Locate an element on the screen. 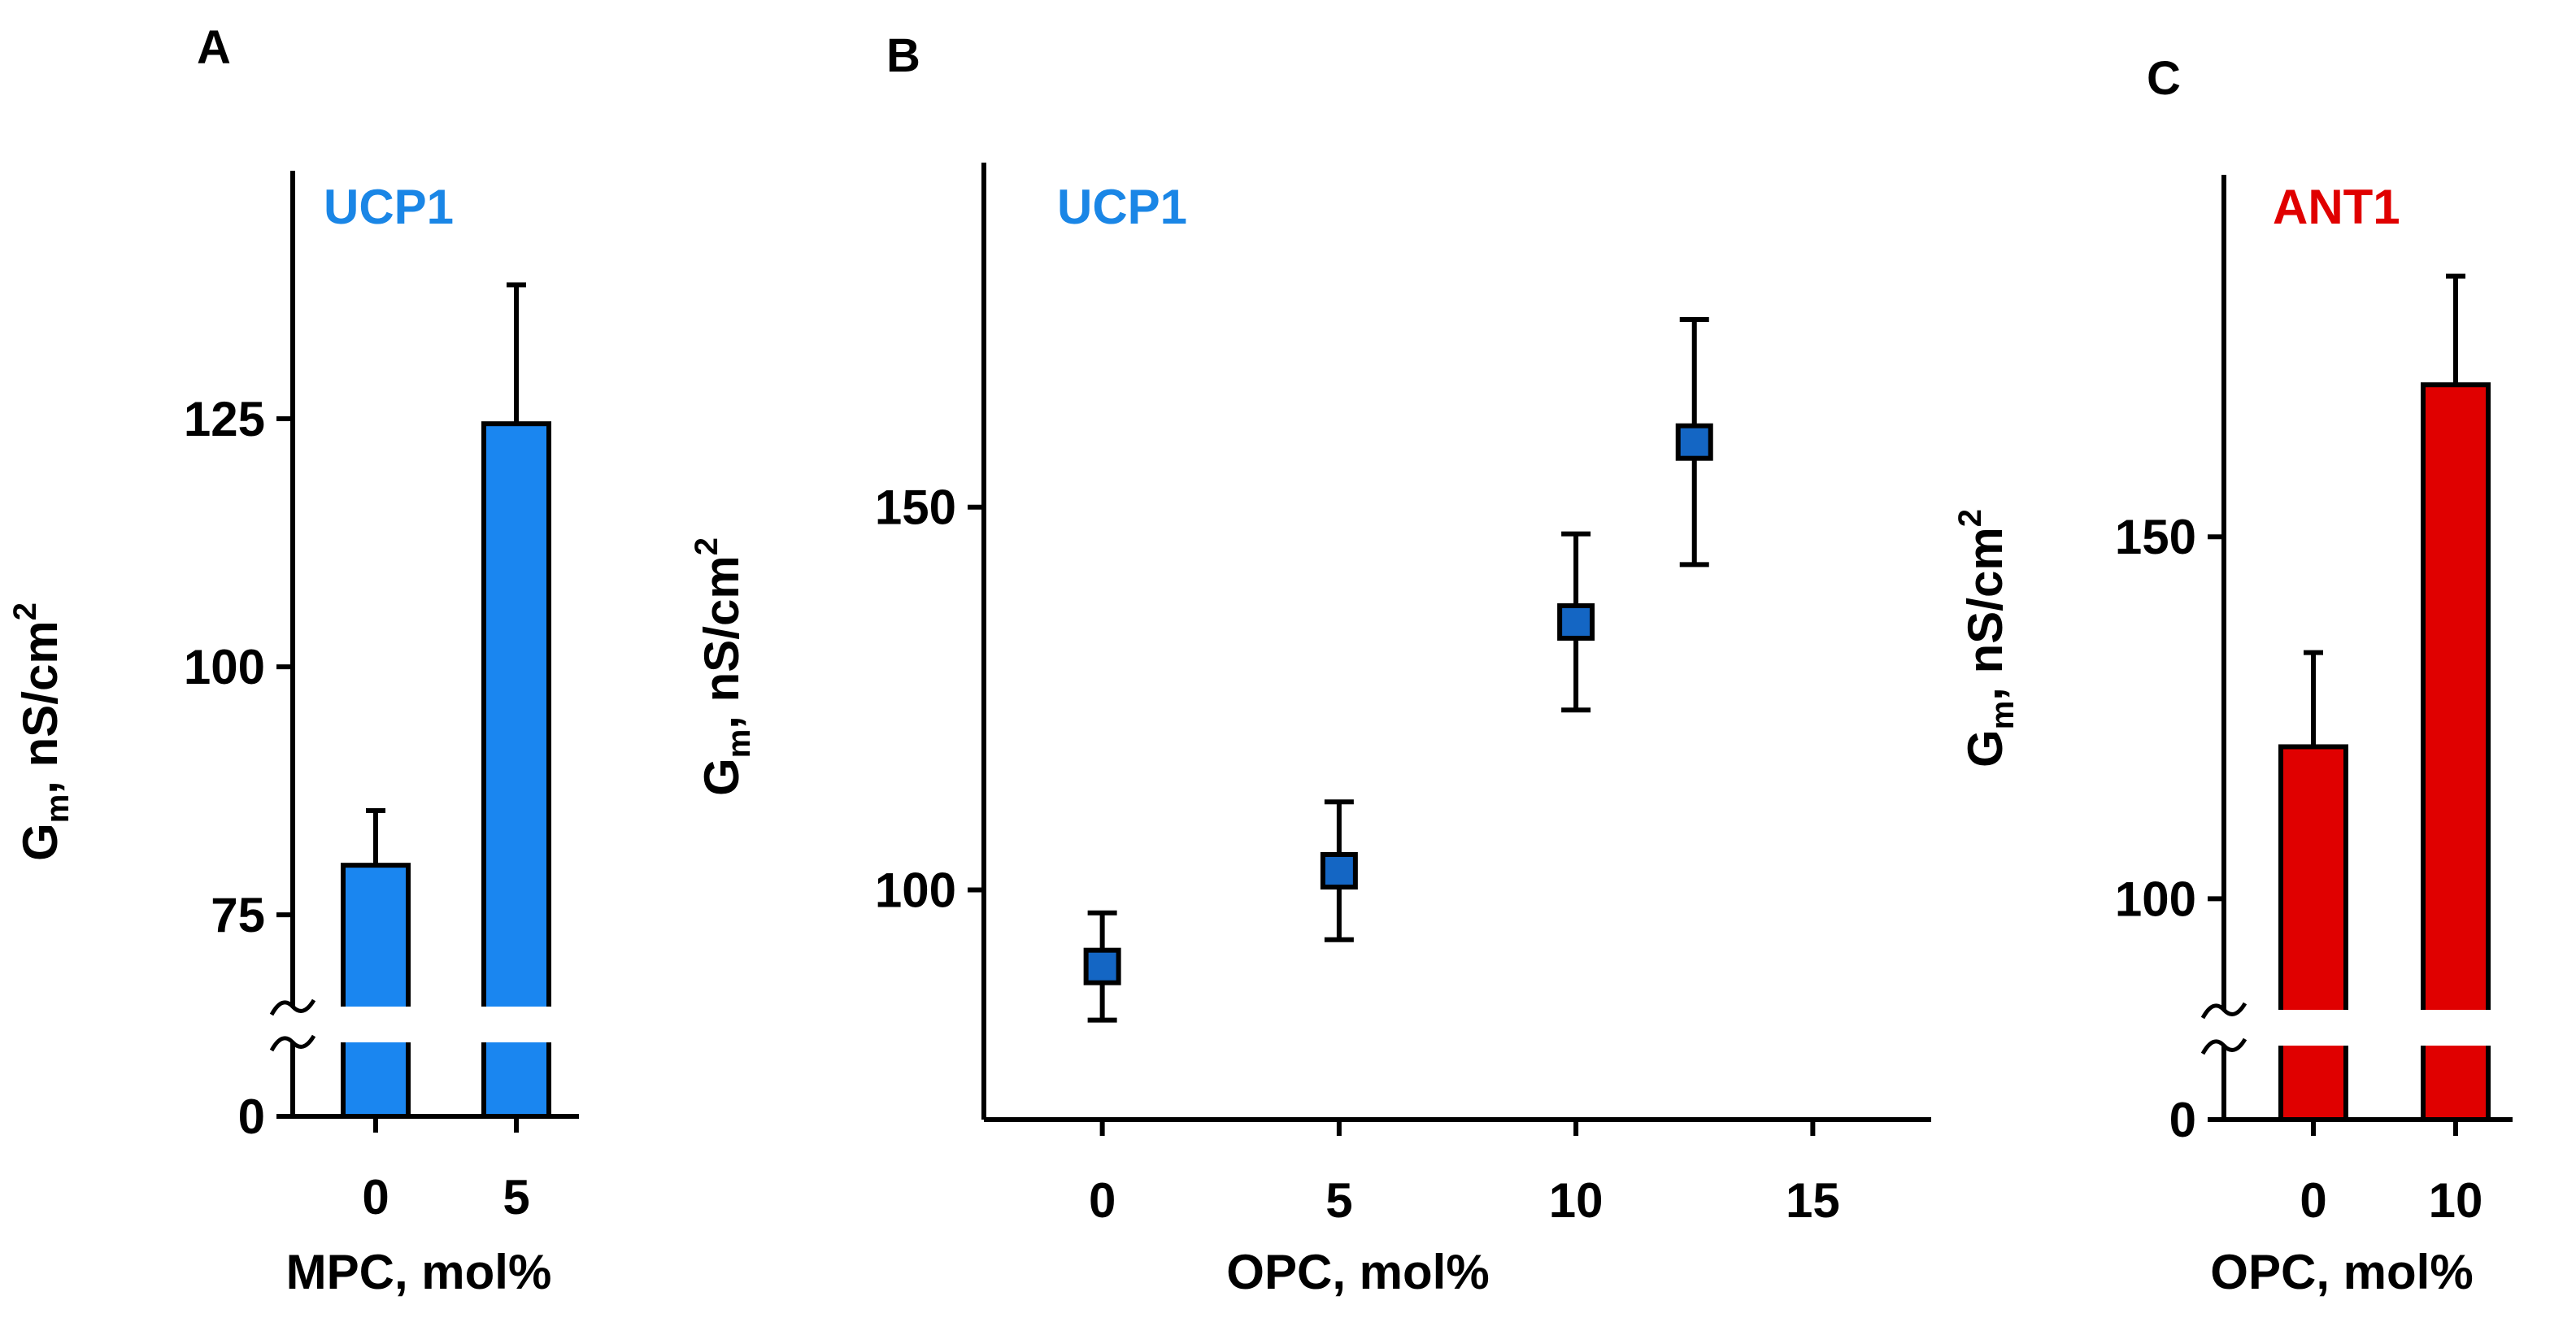 The image size is (2576, 1331). panel-b-y-axis-label: Gm, nS/cm2 is located at coordinates (723, 666).